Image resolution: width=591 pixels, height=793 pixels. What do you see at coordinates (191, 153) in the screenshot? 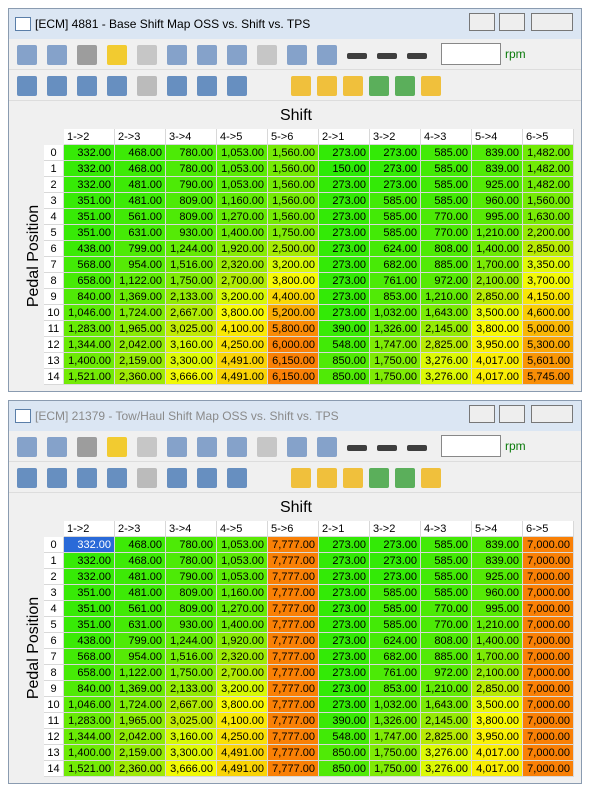
I see `table-cell: 780.00` at bounding box center [191, 153].